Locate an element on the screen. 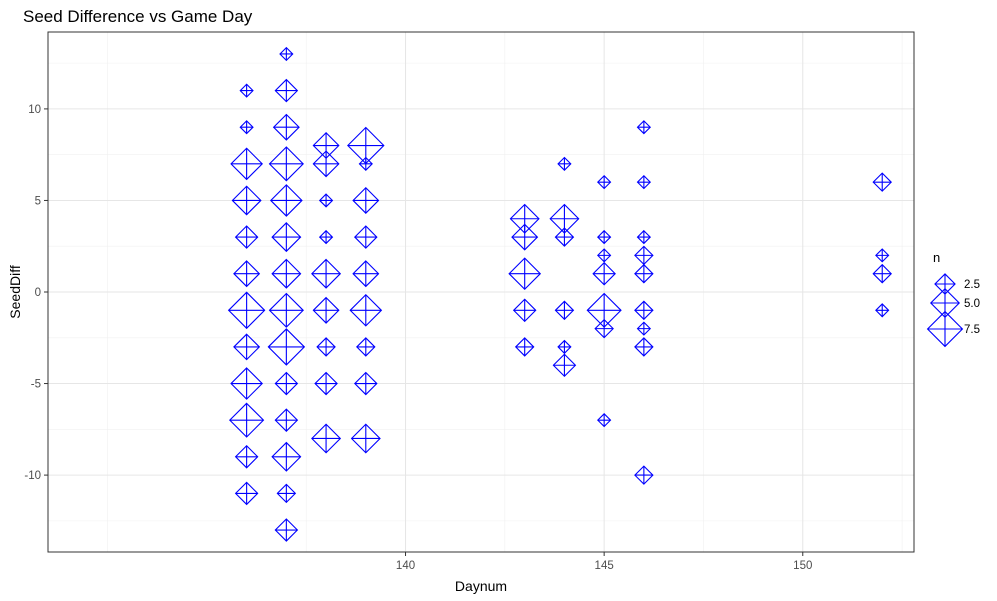  x-axis-title: Daynum is located at coordinates (481, 586).